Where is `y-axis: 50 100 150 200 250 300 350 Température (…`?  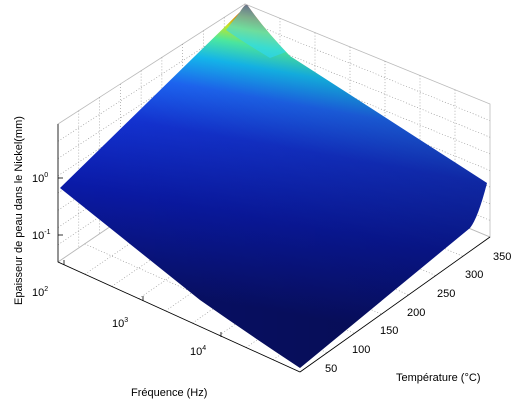
y-axis: 50 100 150 200 250 300 350 Température (… is located at coordinates (418, 317).